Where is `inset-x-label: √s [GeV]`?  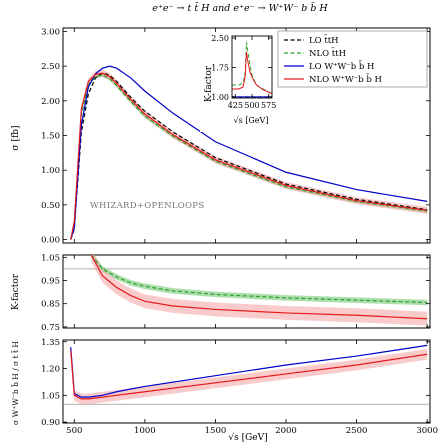 inset-x-label: √s [GeV] is located at coordinates (251, 120).